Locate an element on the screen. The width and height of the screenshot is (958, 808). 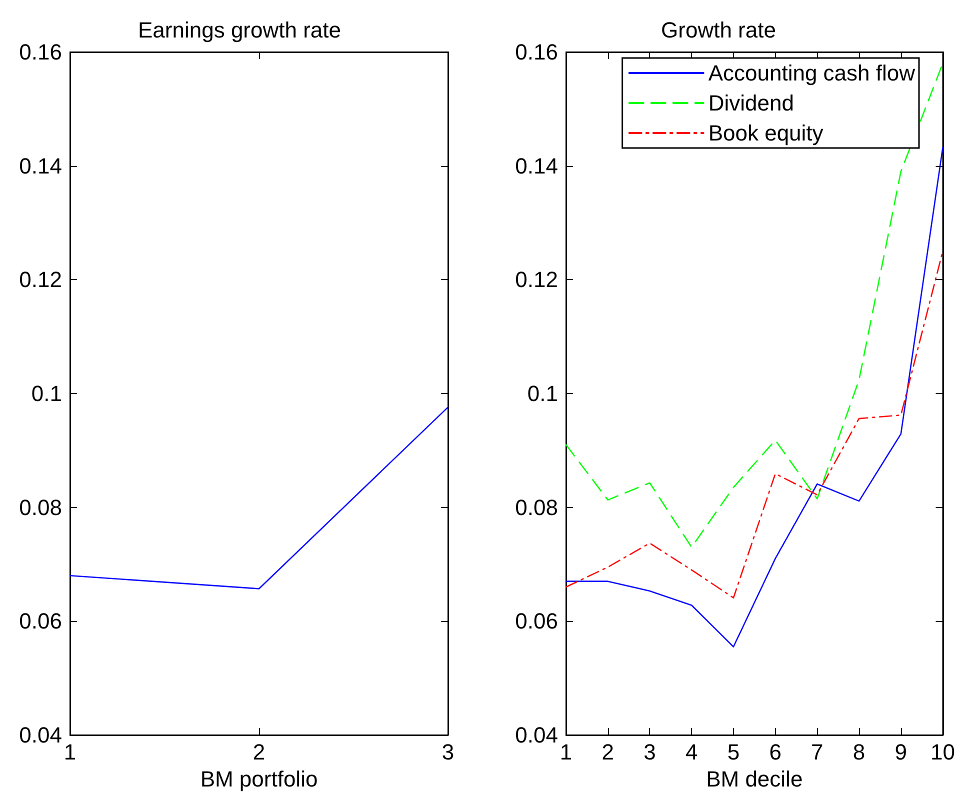
x-tick-label: 10 is located at coordinates (943, 752).